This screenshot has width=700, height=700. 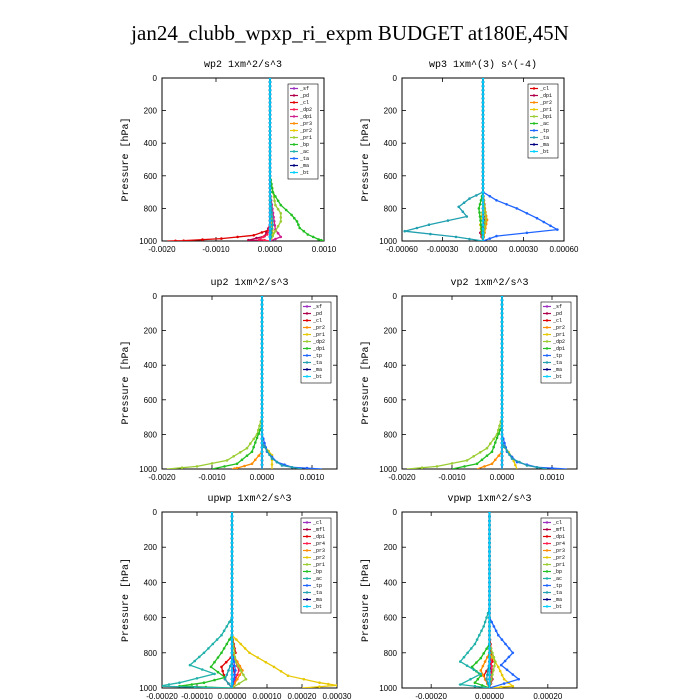 What do you see at coordinates (317, 321) in the screenshot?
I see `legend-label: _cl` at bounding box center [317, 321].